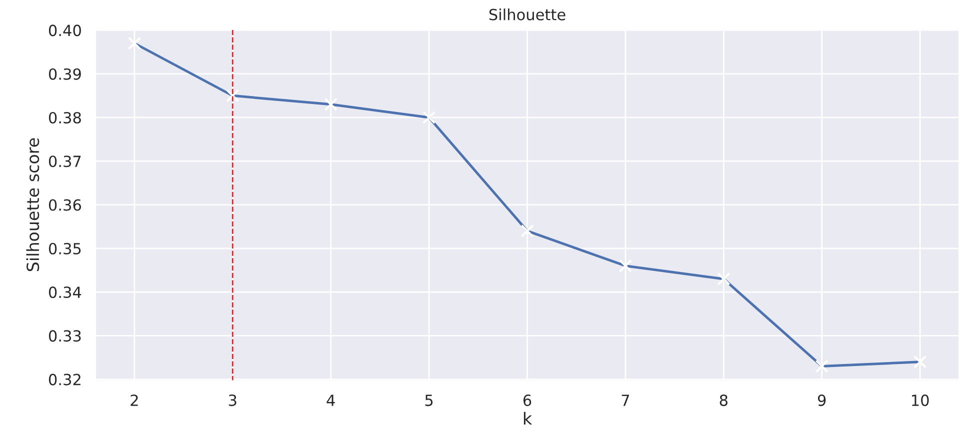  What do you see at coordinates (33, 205) in the screenshot?
I see `y-axis-title: Silhouette score` at bounding box center [33, 205].